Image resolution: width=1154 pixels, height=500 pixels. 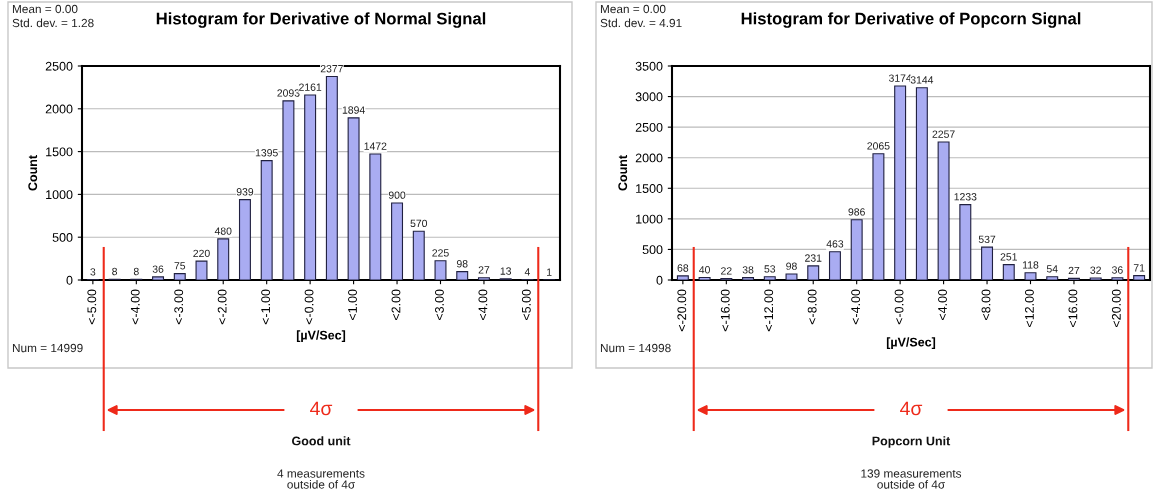 What do you see at coordinates (309, 307) in the screenshot?
I see `x-tick-label: <-0.00` at bounding box center [309, 307].